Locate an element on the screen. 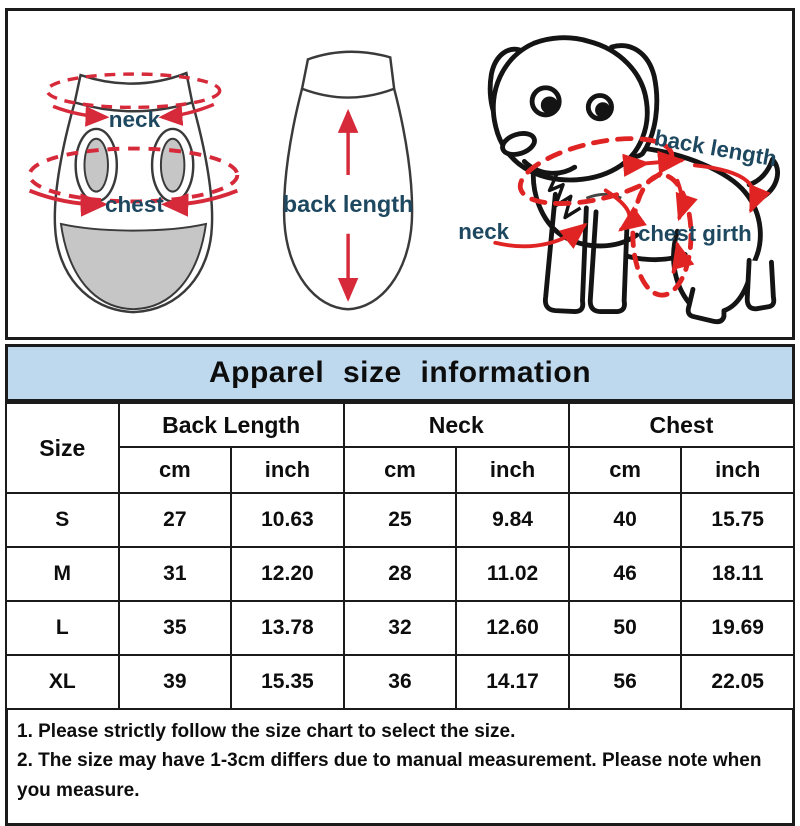 This screenshot has width=800, height=826. vest-armhole-left-inner is located at coordinates (96, 165).